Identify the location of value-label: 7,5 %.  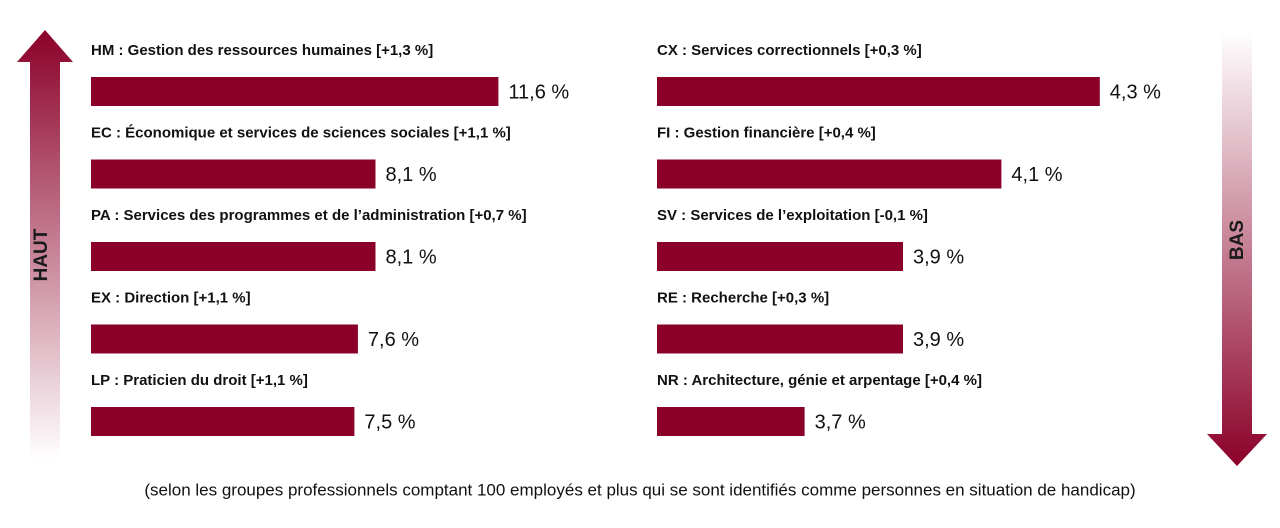
(389, 422).